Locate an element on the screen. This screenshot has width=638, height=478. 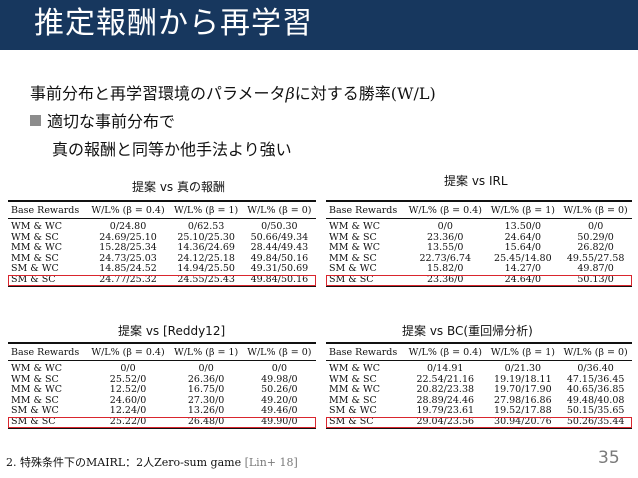
table-cell: 0/21.30 is located at coordinates (523, 368).